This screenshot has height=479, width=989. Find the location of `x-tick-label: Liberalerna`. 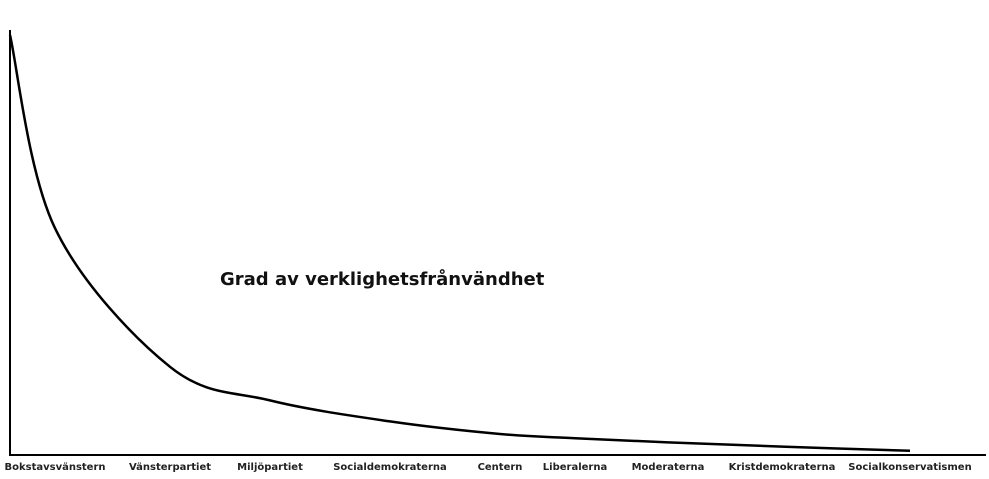

x-tick-label: Liberalerna is located at coordinates (575, 467).